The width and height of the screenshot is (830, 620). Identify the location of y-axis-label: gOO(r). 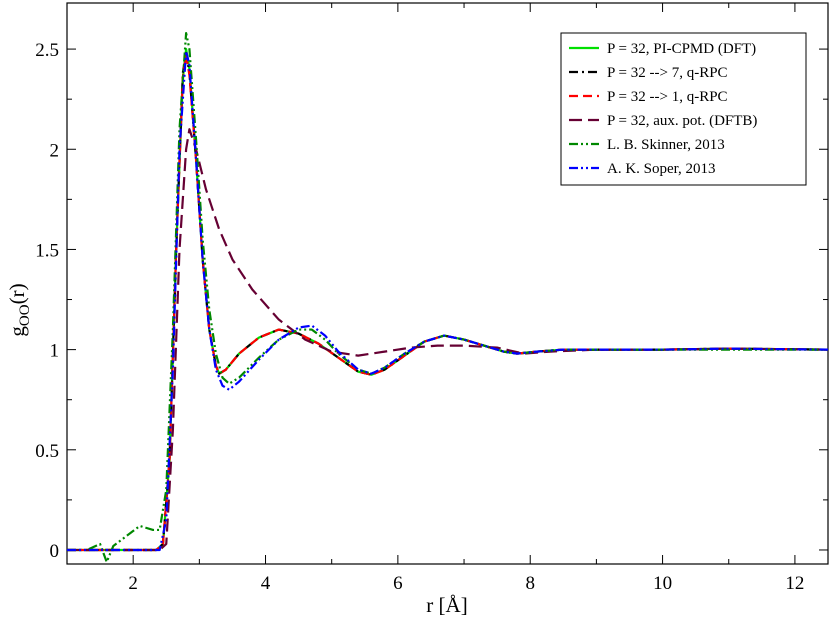
(19, 309).